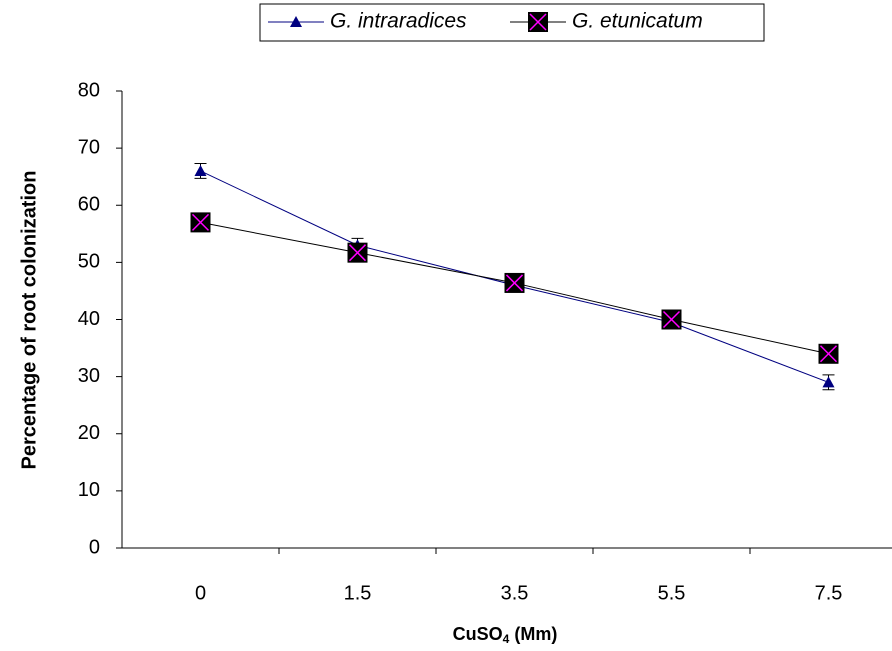  I want to click on x-label-main: CuSO, so click(478, 634).